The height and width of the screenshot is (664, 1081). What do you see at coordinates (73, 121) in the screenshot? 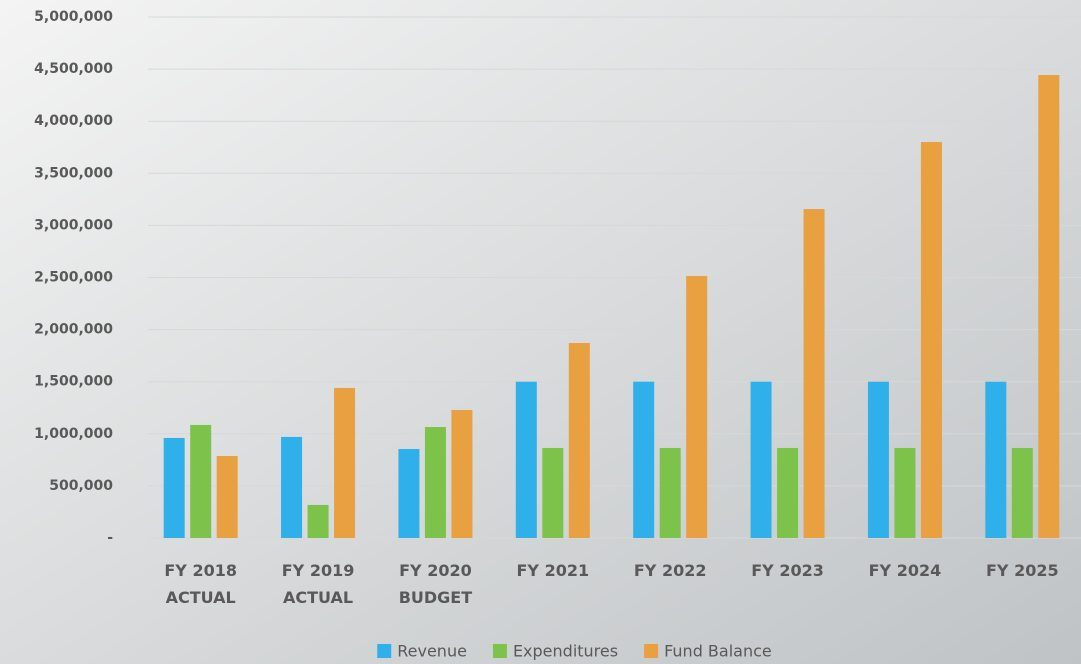
I see `y-tick-label: 4,000,000` at bounding box center [73, 121].